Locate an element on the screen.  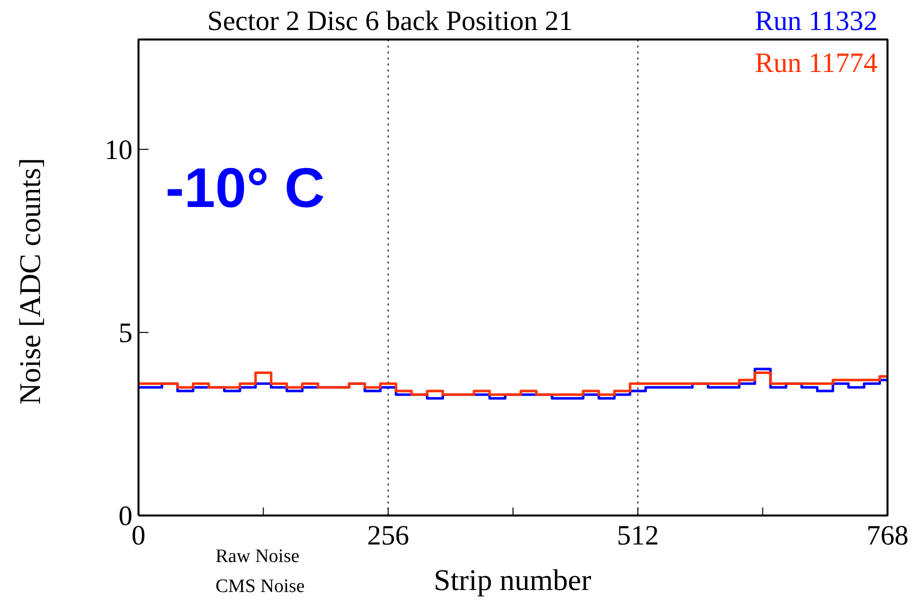
annotation: -10° C is located at coordinates (245, 187).